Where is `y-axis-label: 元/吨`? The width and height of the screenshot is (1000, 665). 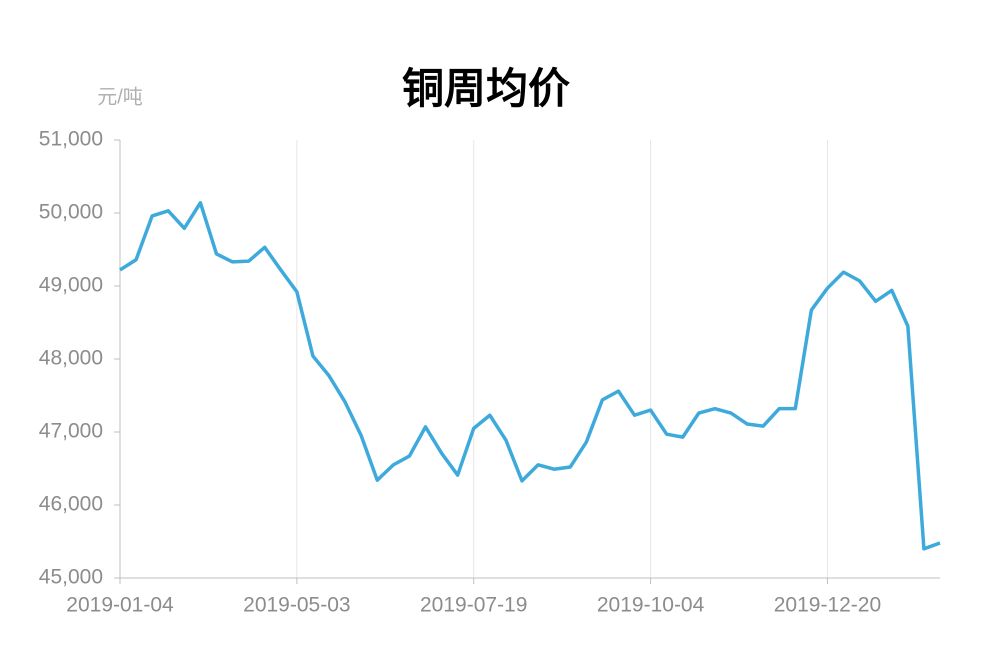
y-axis-label: 元/吨 is located at coordinates (120, 96).